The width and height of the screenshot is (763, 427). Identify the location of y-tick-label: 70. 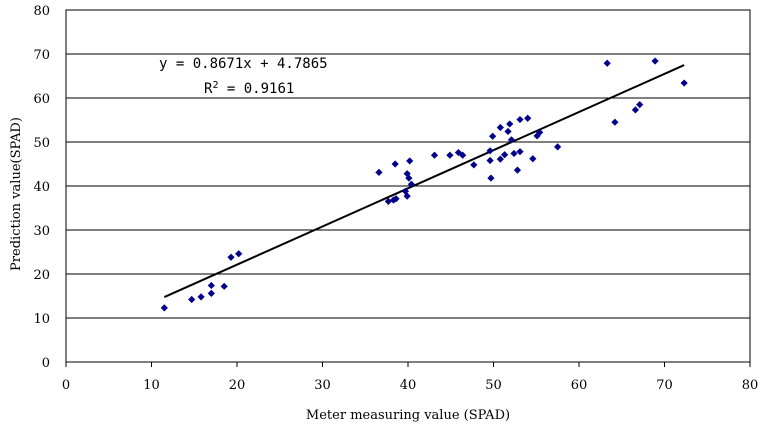
(41, 55).